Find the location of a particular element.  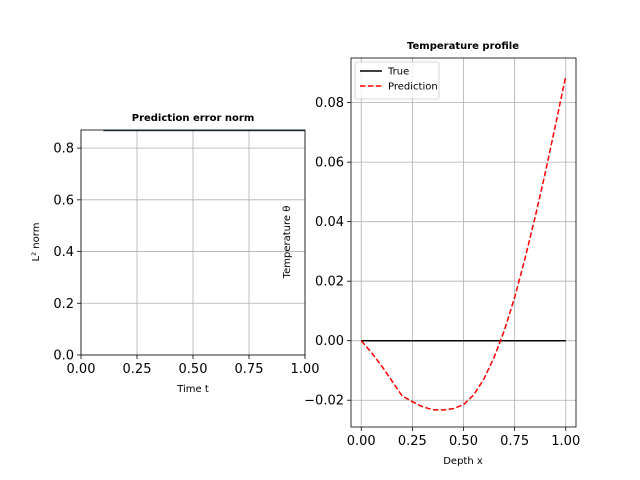

temperature-ytick-label: 0.00 is located at coordinates (329, 341).